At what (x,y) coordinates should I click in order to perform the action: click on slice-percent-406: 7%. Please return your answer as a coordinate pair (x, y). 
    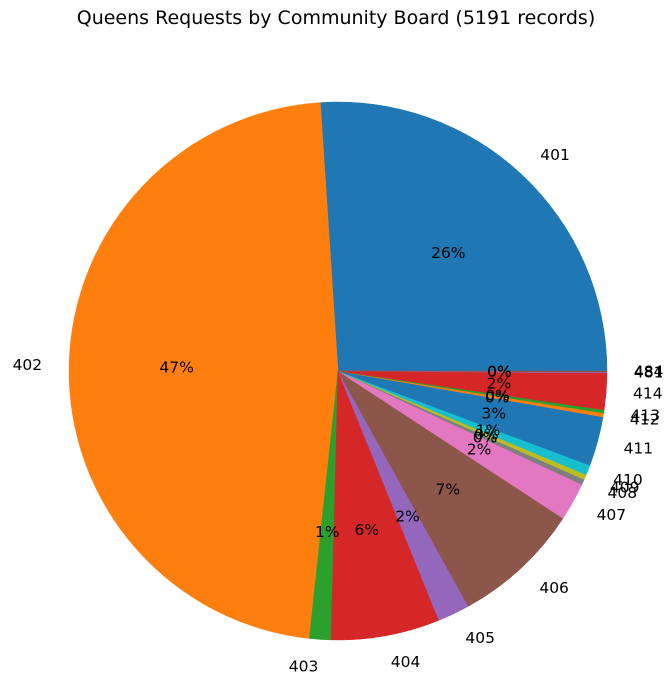
    Looking at the image, I should click on (448, 489).